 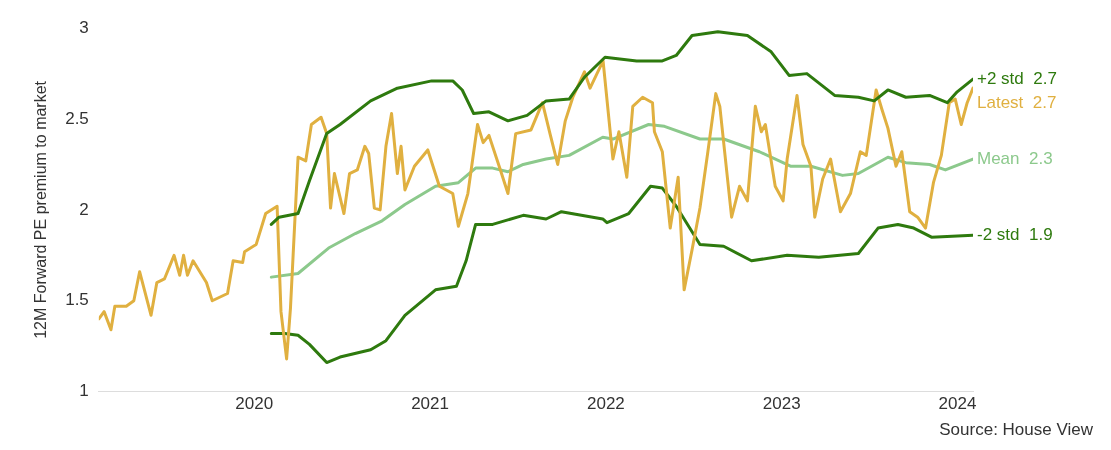 What do you see at coordinates (1016, 430) in the screenshot?
I see `source-note: Source: House View` at bounding box center [1016, 430].